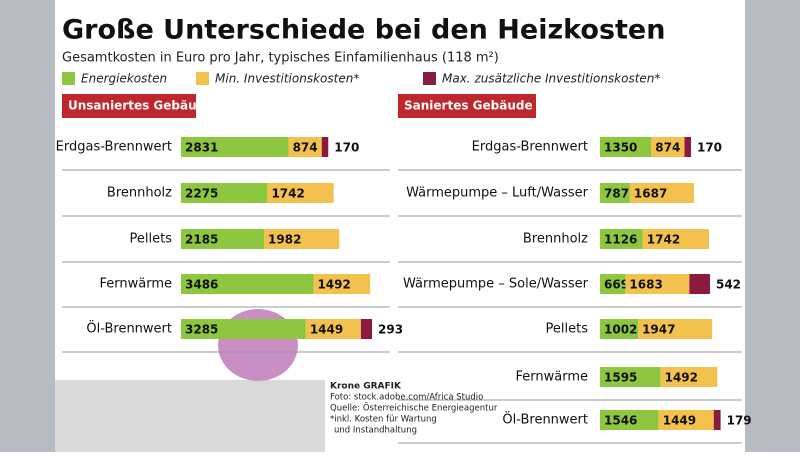 This screenshot has width=800, height=456. I want to click on value-label: 1683, so click(645, 285).